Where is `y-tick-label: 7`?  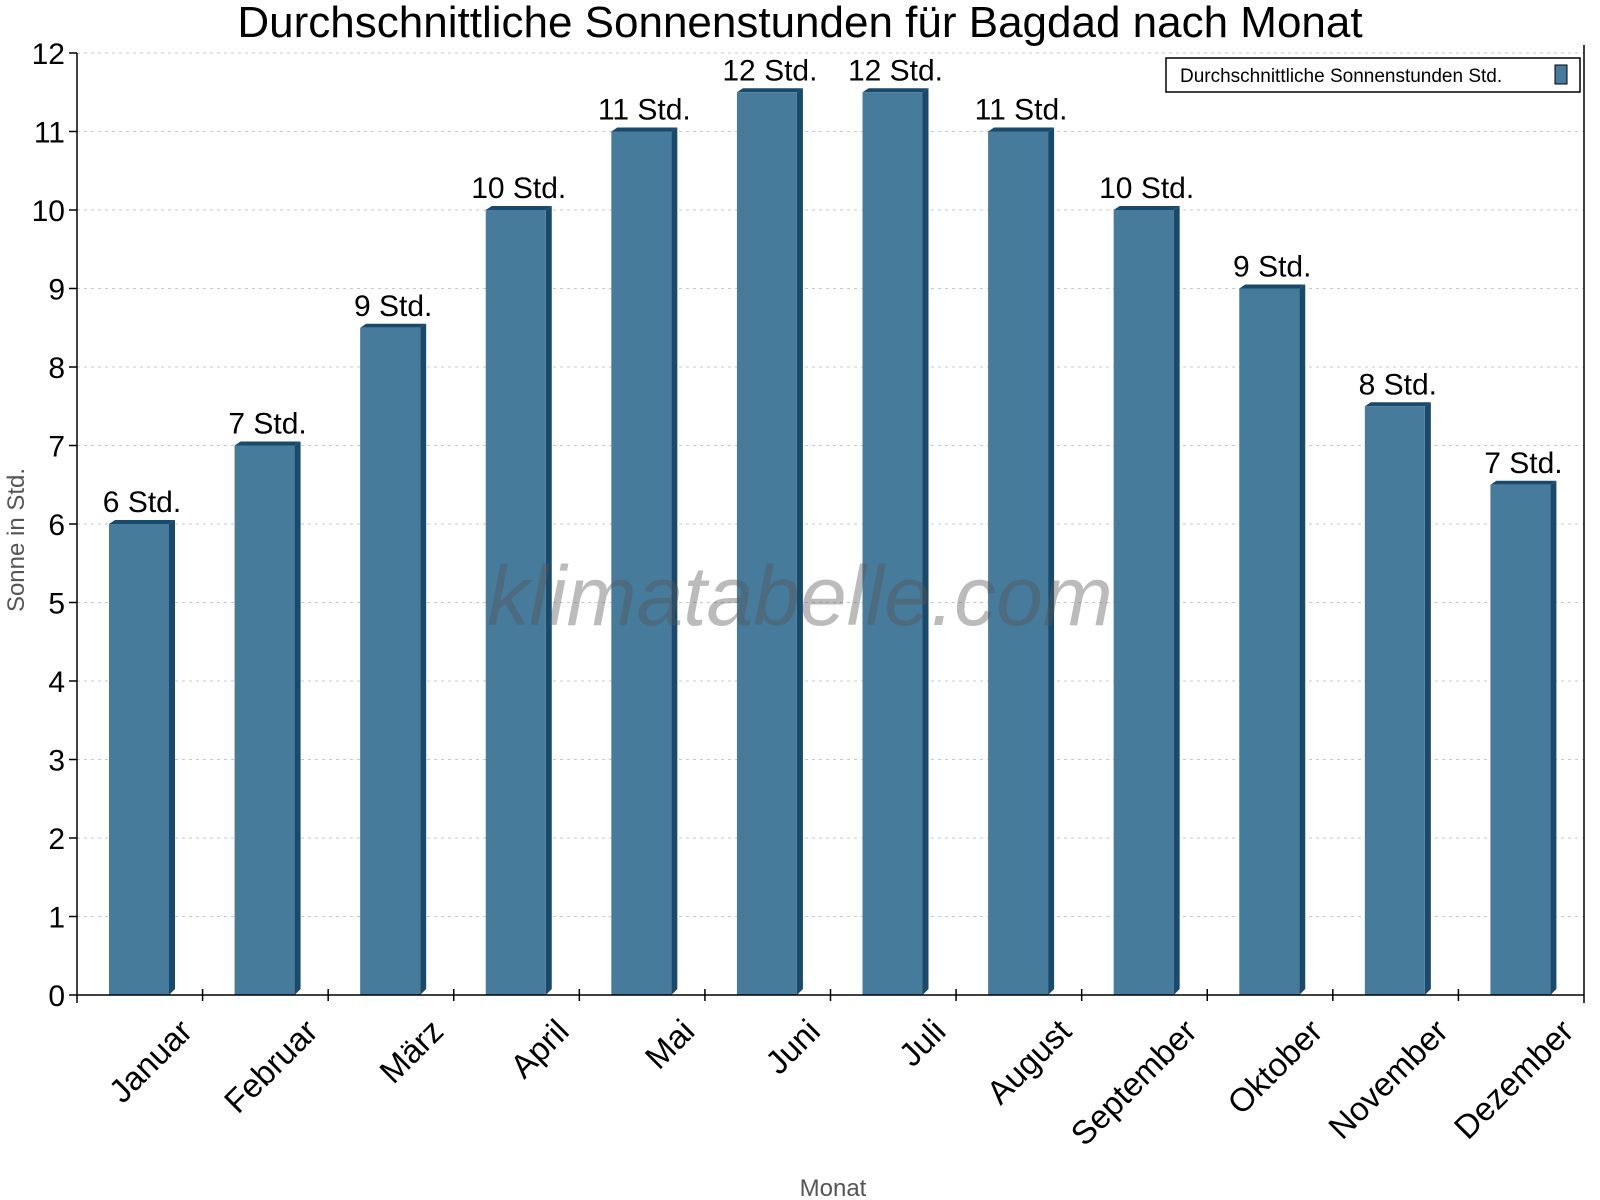 y-tick-label: 7 is located at coordinates (56, 447).